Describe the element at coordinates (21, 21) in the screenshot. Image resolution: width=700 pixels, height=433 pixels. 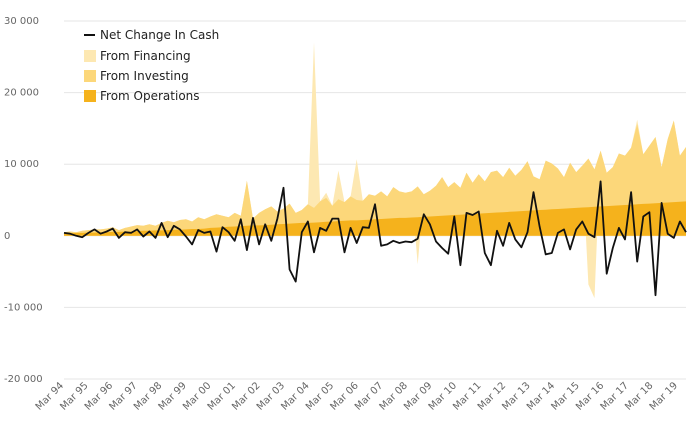
I see `y-tick-label: 30 000` at that location.